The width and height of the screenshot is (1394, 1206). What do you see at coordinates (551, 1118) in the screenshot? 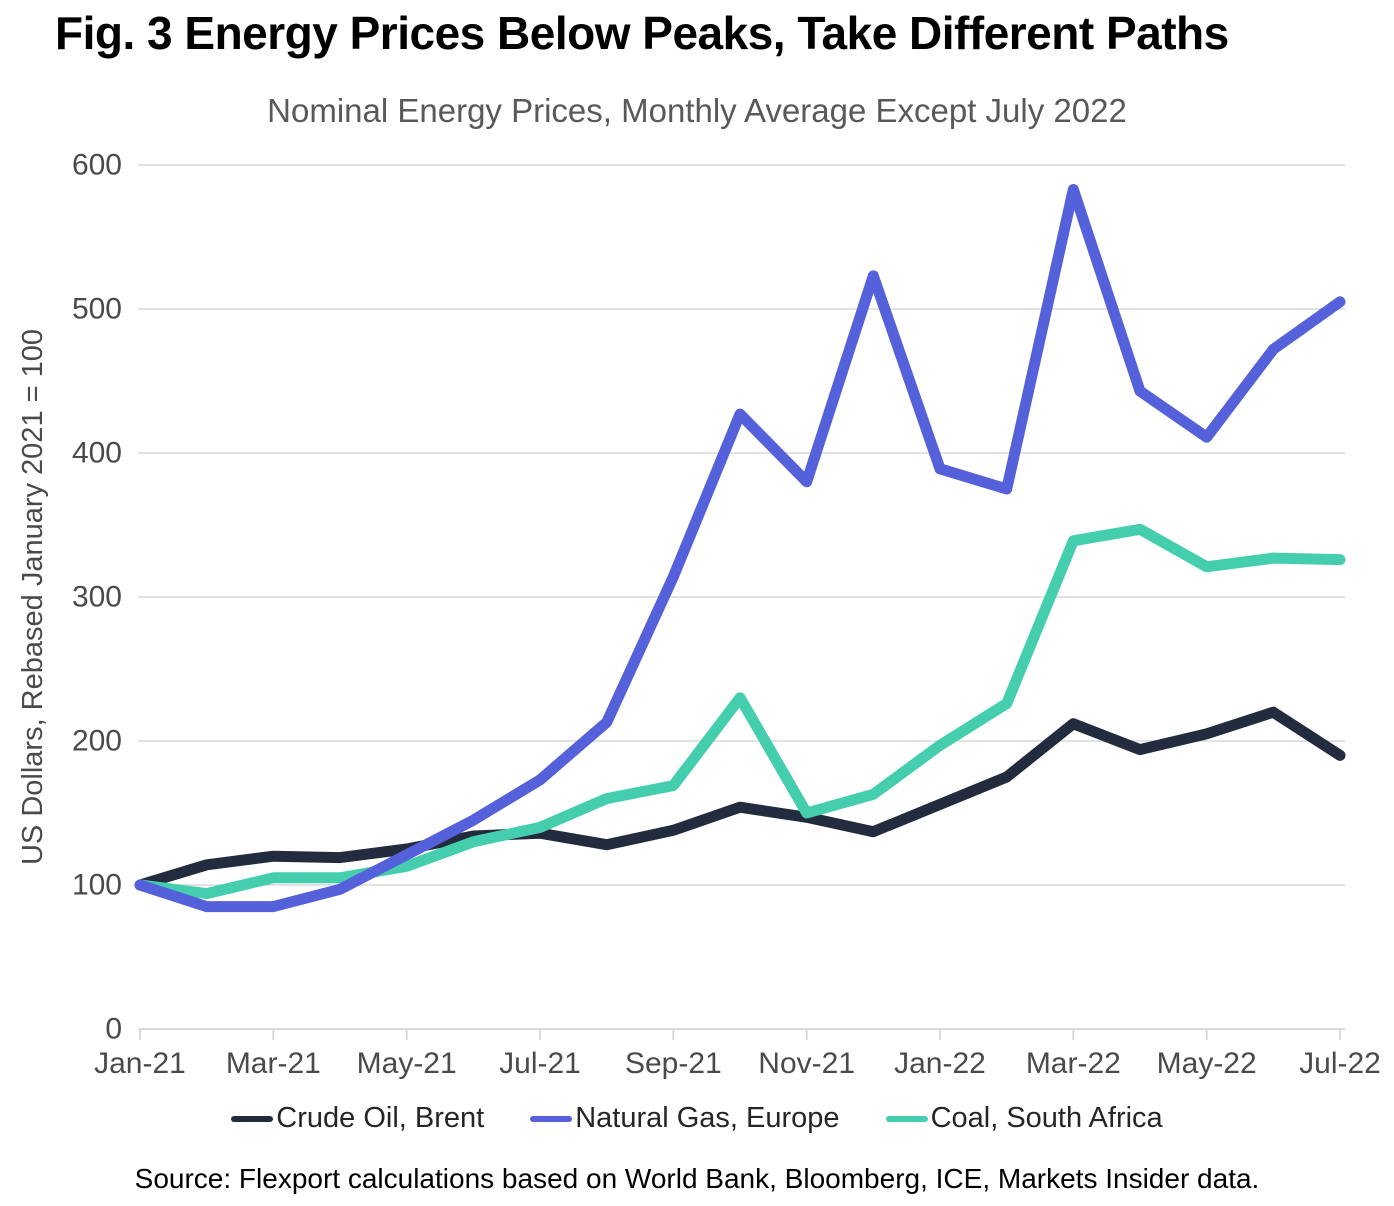
I see `legend-swatch-natural-gas-europe` at bounding box center [551, 1118].